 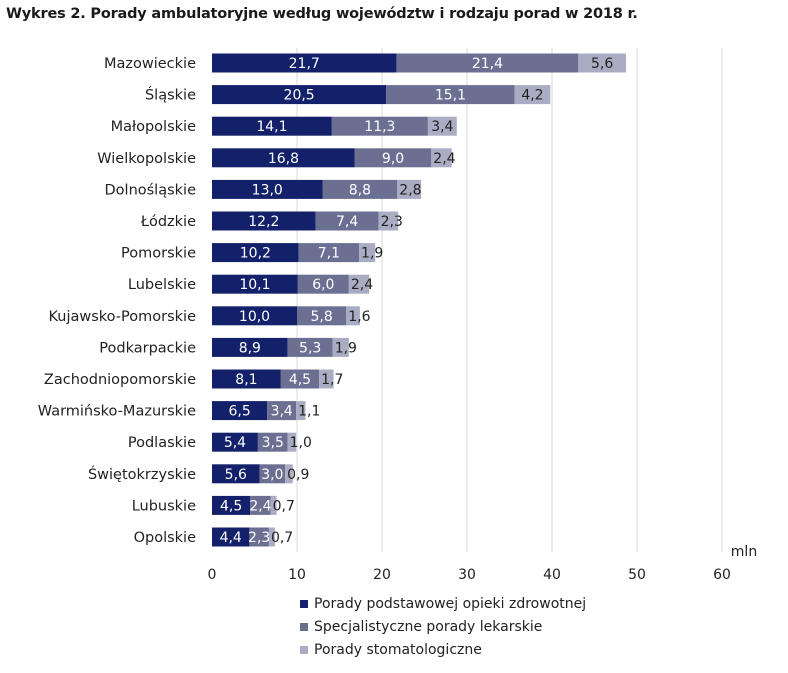 I want to click on x-tick-label-10: 10, so click(x=297, y=575).